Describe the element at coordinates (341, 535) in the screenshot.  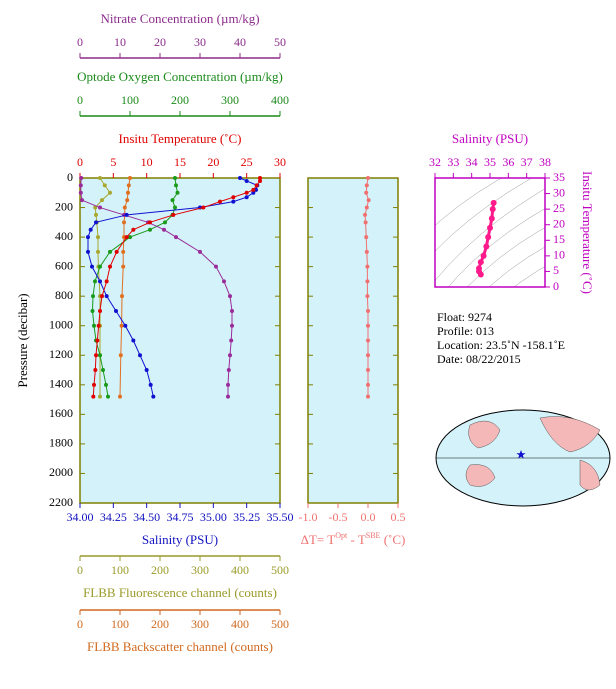
I see `label-part: Opt` at that location.